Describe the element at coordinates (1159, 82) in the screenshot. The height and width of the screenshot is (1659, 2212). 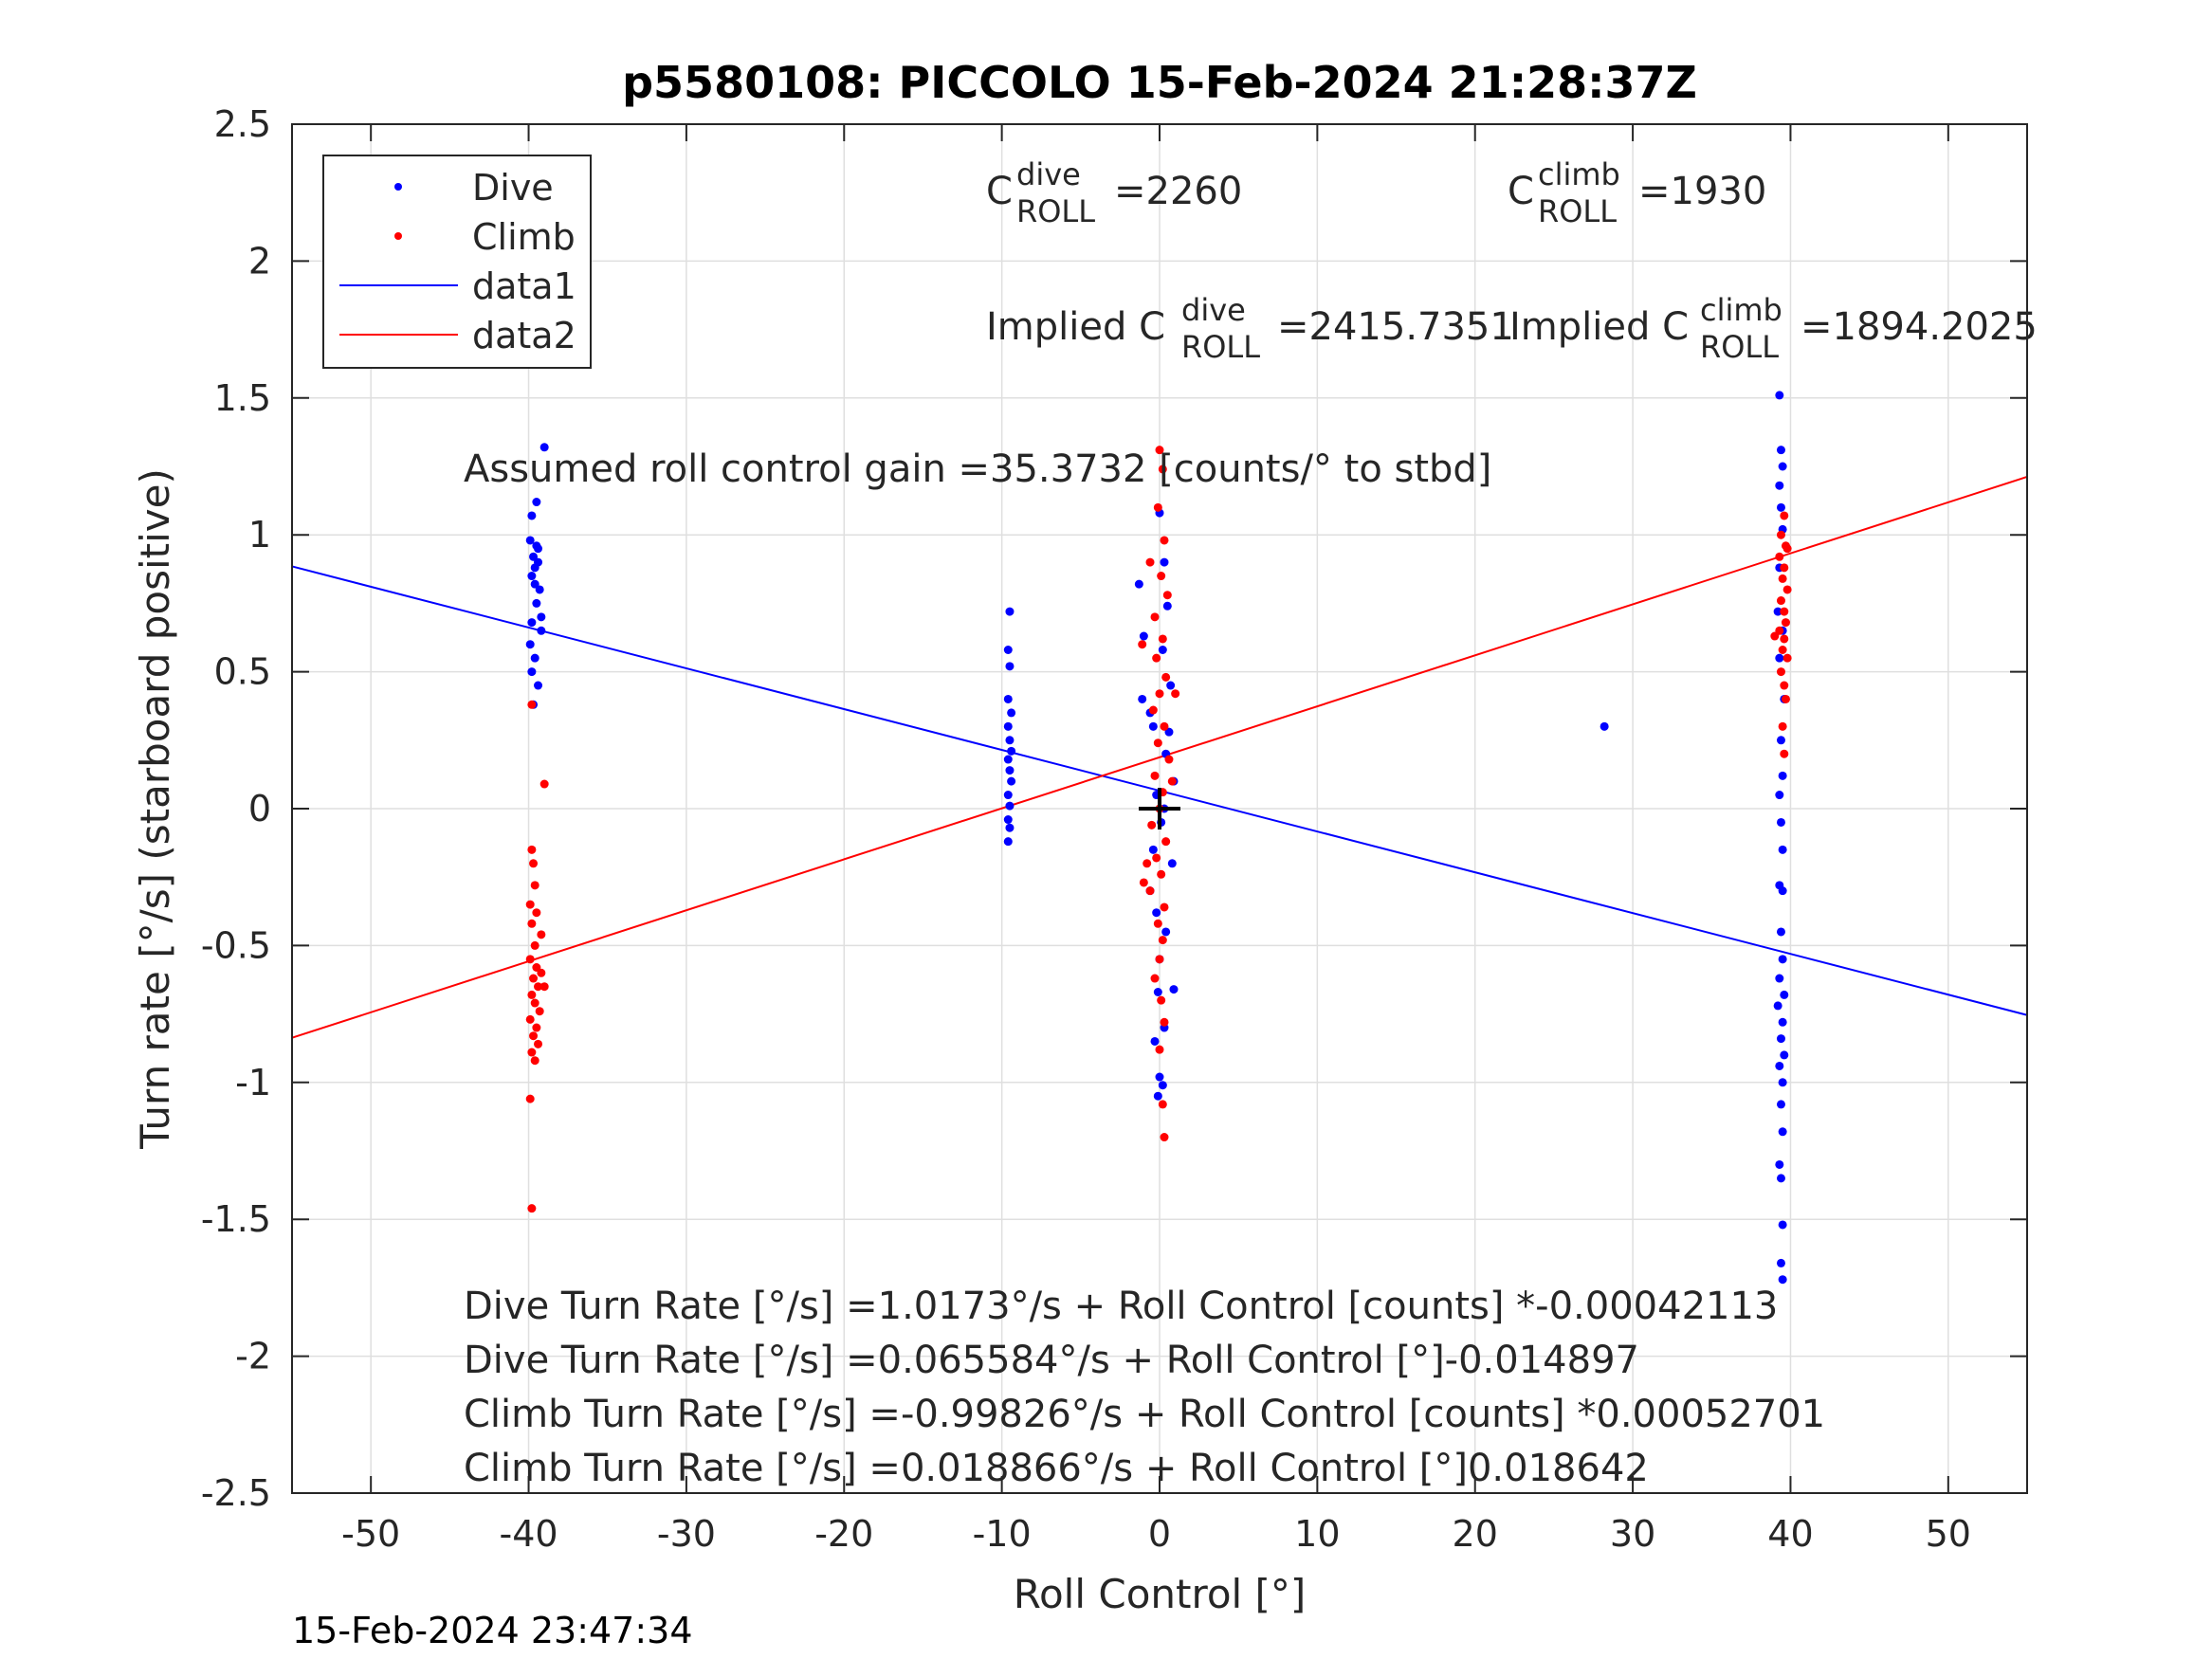
I see `chart-title: p5580108: PICCOLO 15-Feb-2024 21:28:37Z` at that location.